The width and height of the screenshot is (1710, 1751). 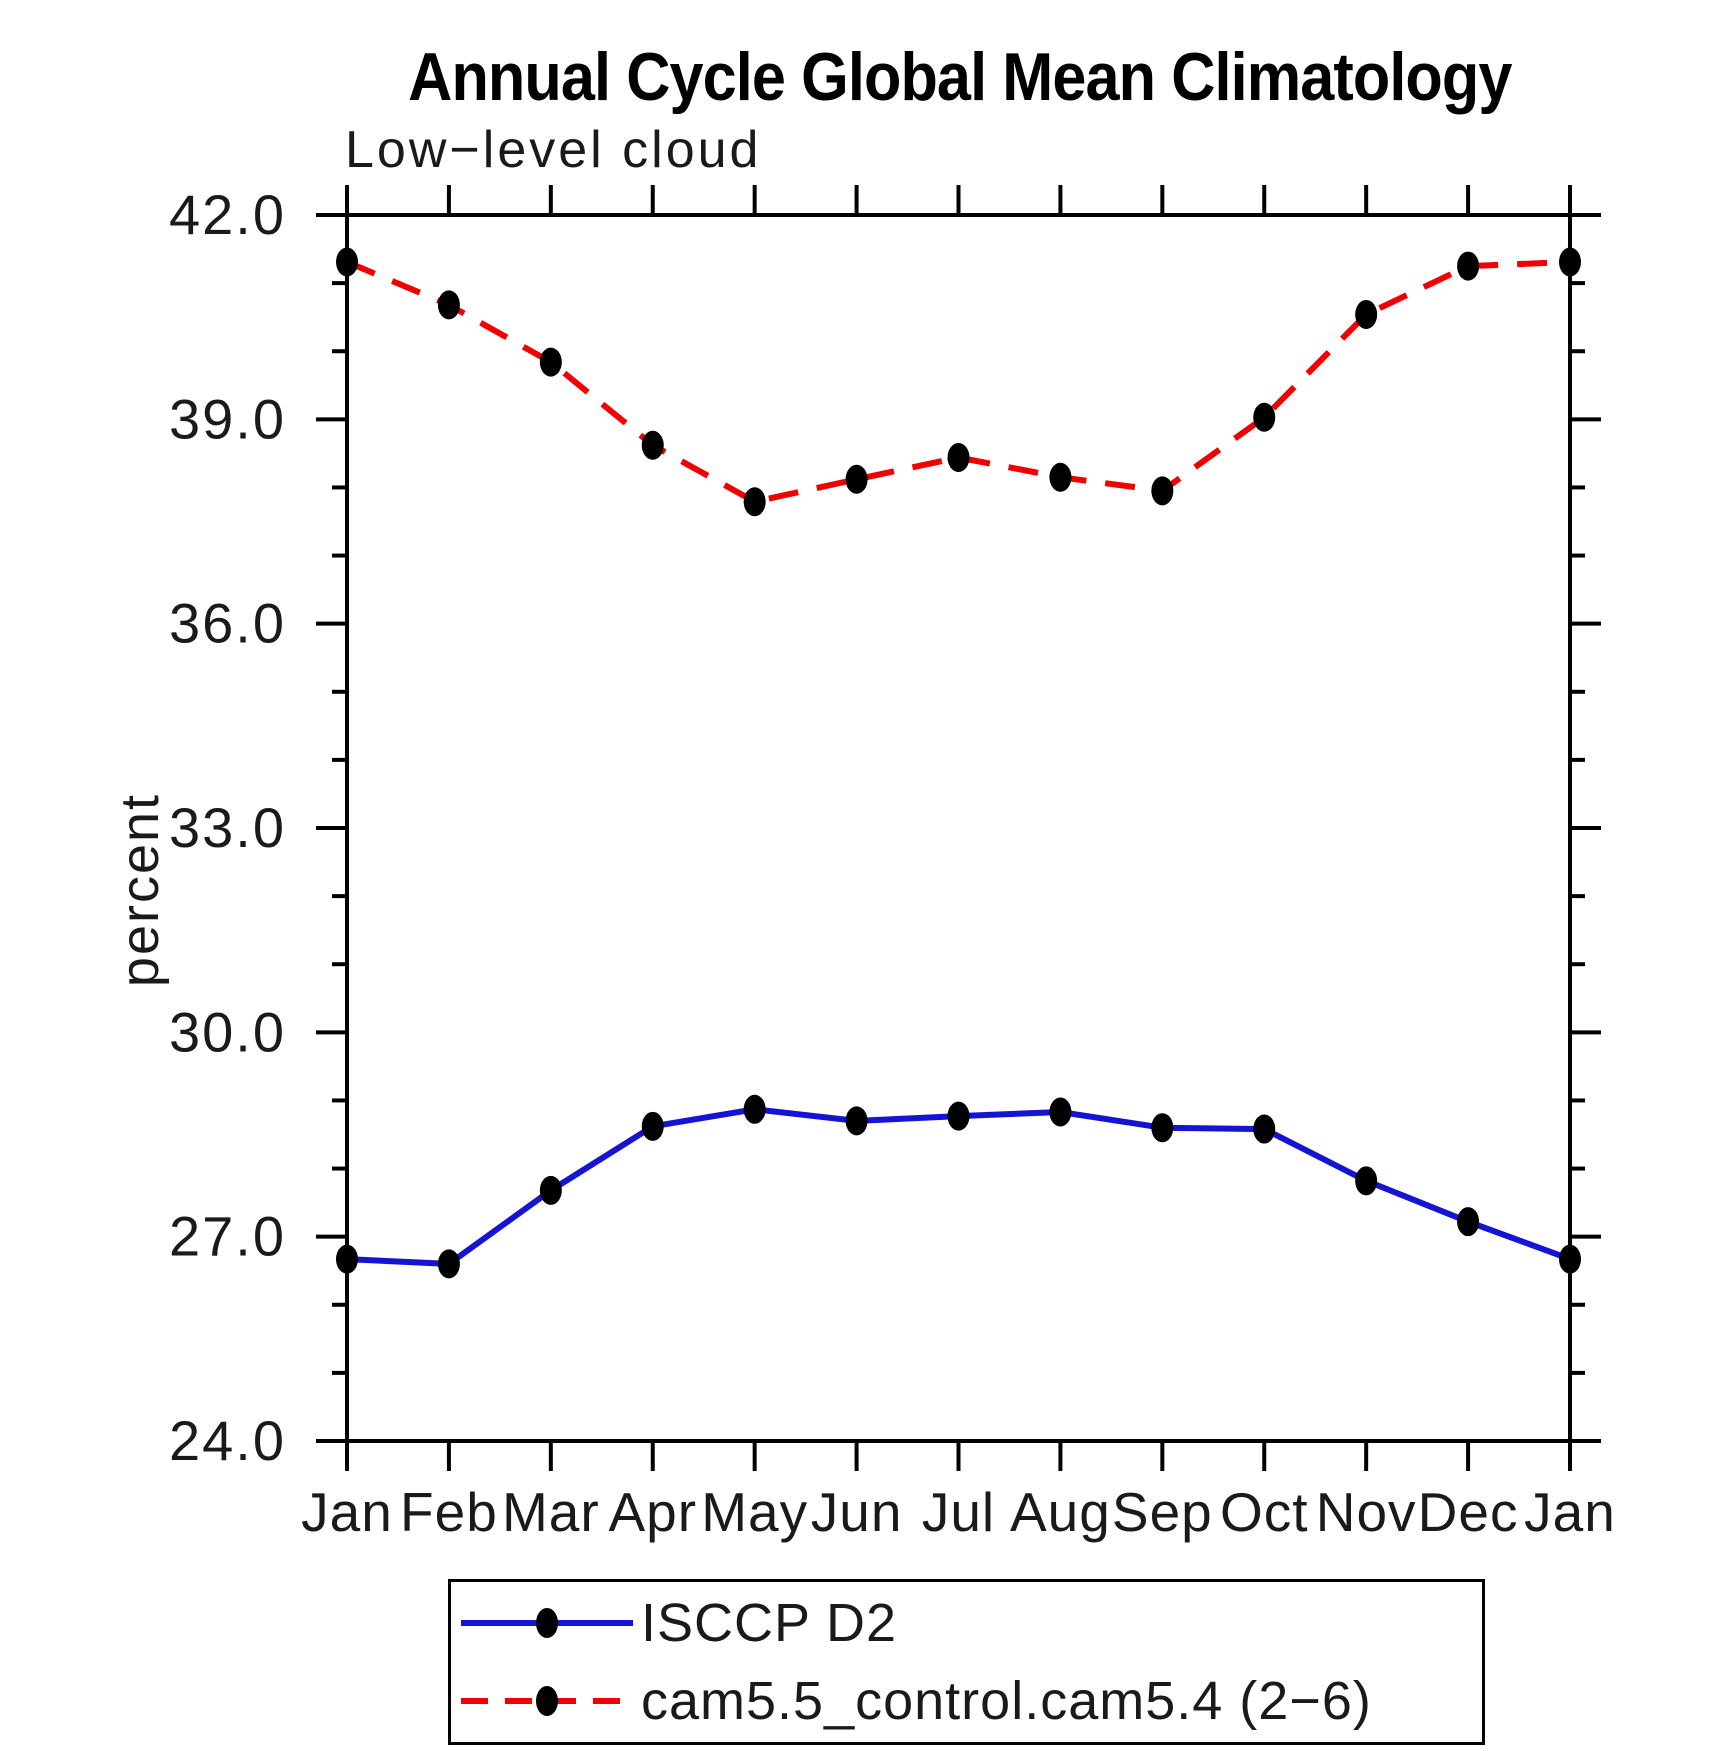 What do you see at coordinates (547, 1623) in the screenshot?
I see `solid-line-marker-icon` at bounding box center [547, 1623].